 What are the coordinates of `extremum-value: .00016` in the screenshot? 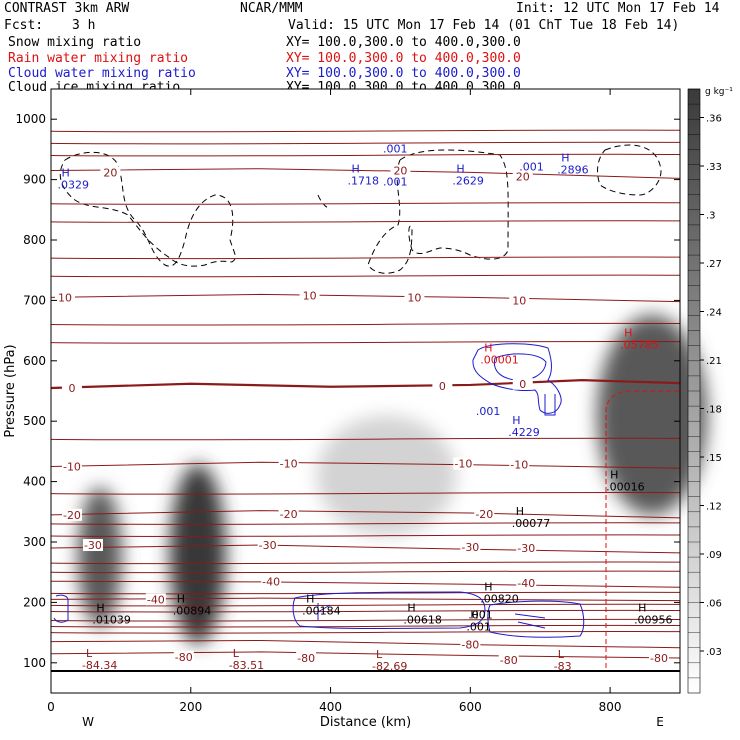 It's located at (625, 487).